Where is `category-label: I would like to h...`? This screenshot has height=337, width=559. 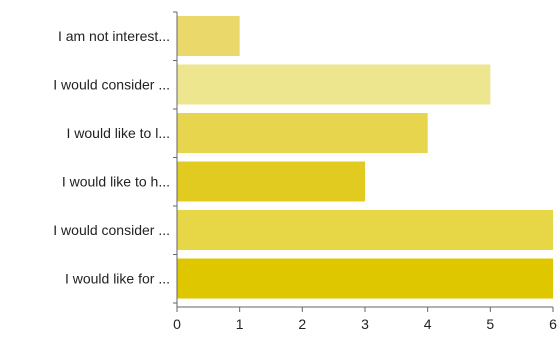 category-label: I would like to h... is located at coordinates (116, 182).